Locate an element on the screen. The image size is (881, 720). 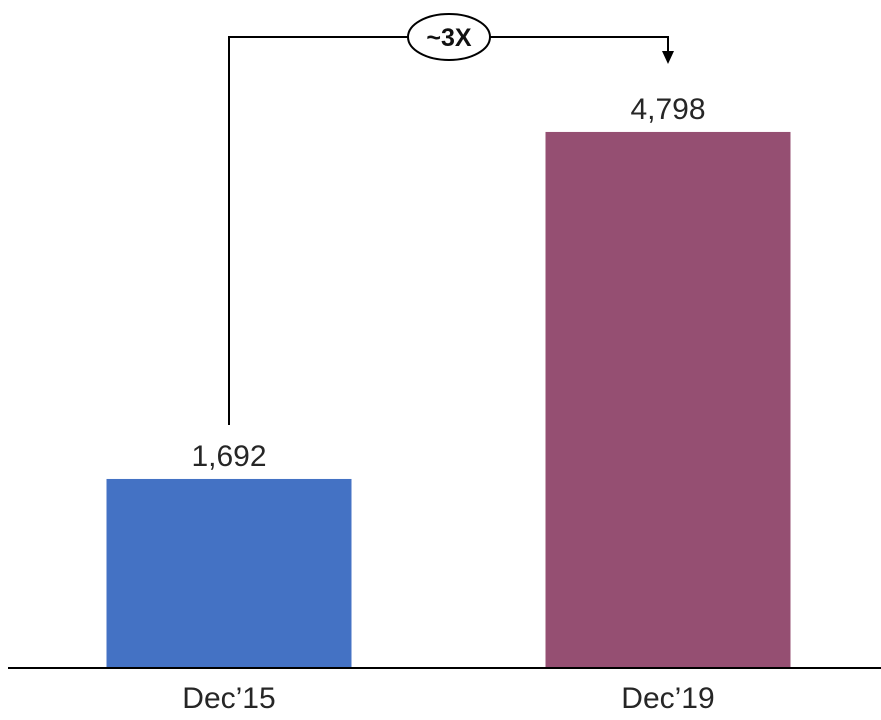
growth-callout-text: ~3X is located at coordinates (449, 38).